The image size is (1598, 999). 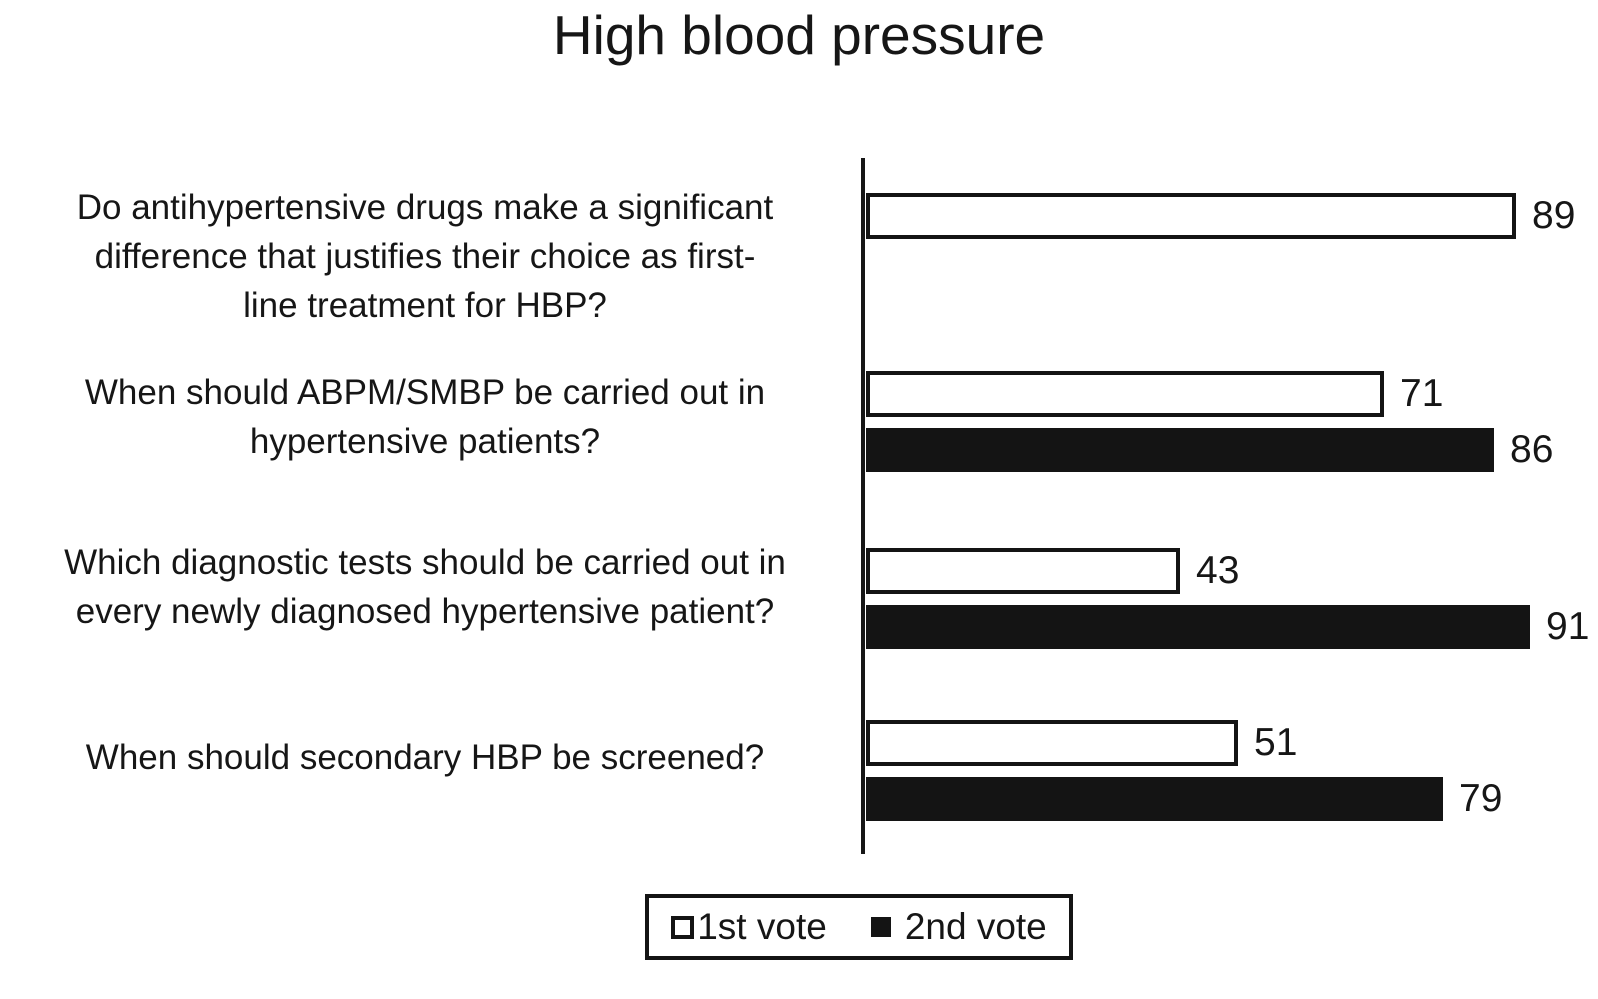 What do you see at coordinates (1554, 215) in the screenshot?
I see `value-label-1st-vote-q1: 89` at bounding box center [1554, 215].